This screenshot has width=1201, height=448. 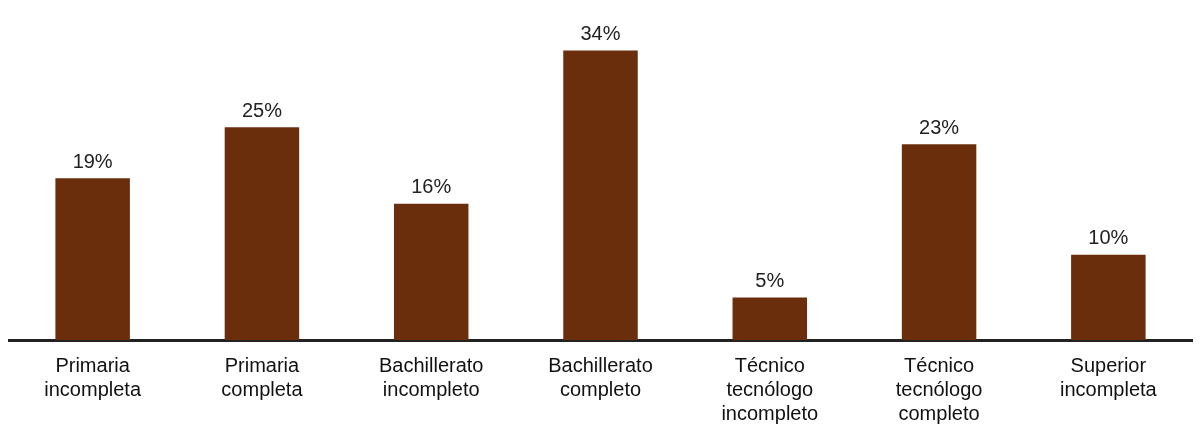 I want to click on x-tick-label: Técnico tecnólogo incompleto, so click(x=770, y=388).